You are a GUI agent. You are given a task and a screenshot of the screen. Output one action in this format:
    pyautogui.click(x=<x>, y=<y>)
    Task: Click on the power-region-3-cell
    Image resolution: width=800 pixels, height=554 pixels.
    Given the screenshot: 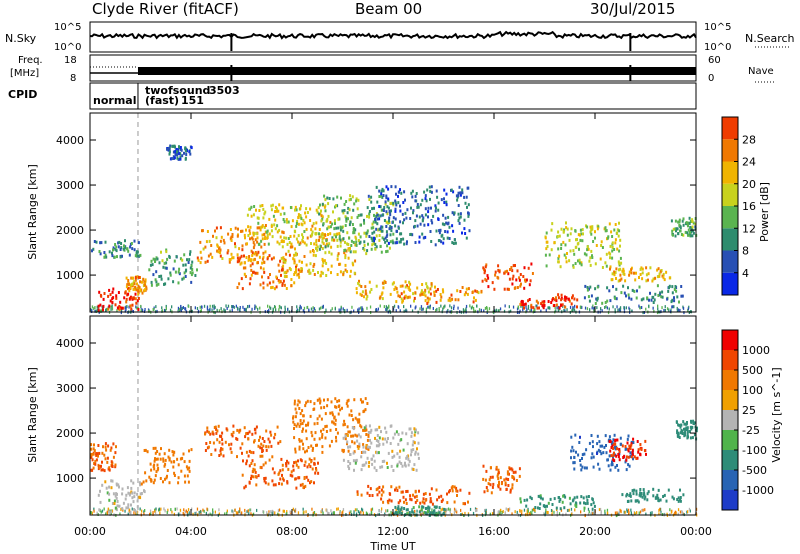 What is the action you would take?
    pyautogui.click(x=165, y=268)
    